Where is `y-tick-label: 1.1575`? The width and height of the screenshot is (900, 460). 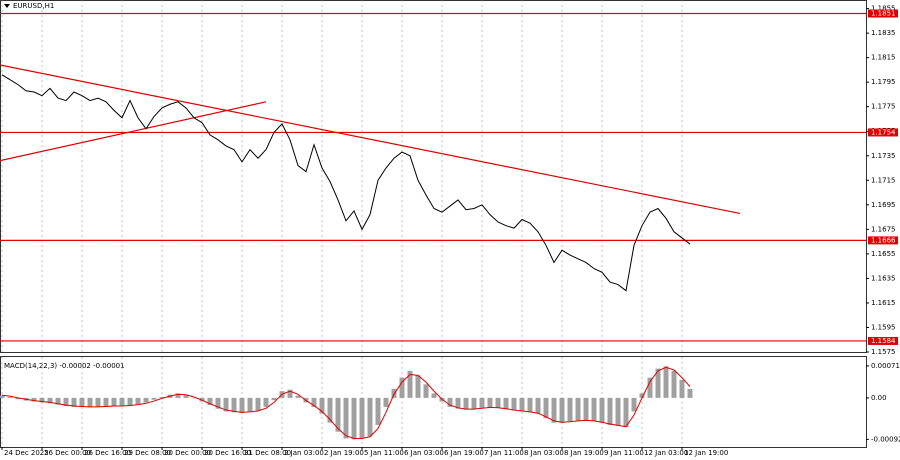 y-tick-label: 1.1575 is located at coordinates (883, 352).